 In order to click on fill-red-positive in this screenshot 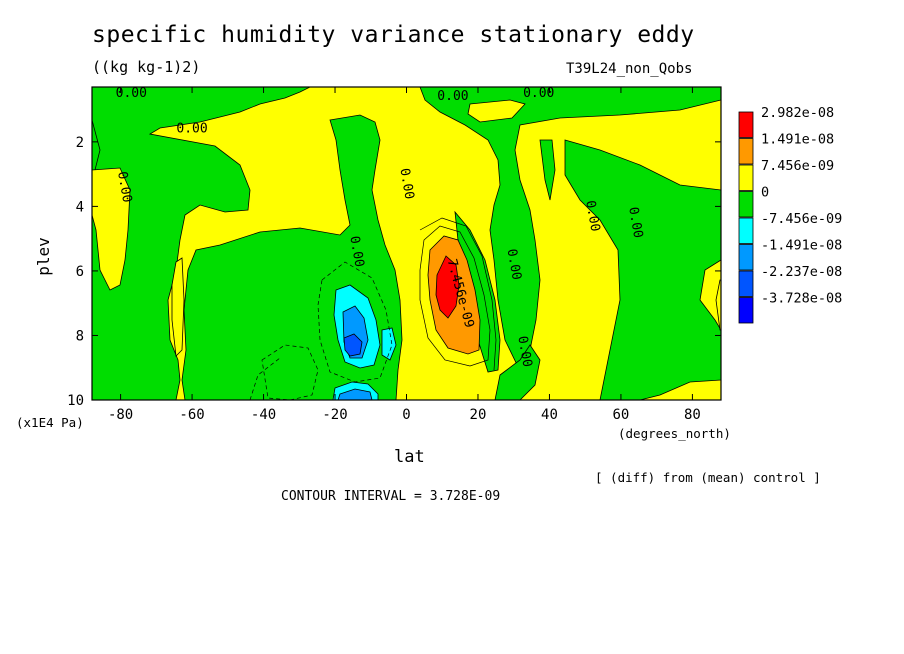, I will do `click(447, 287)`.